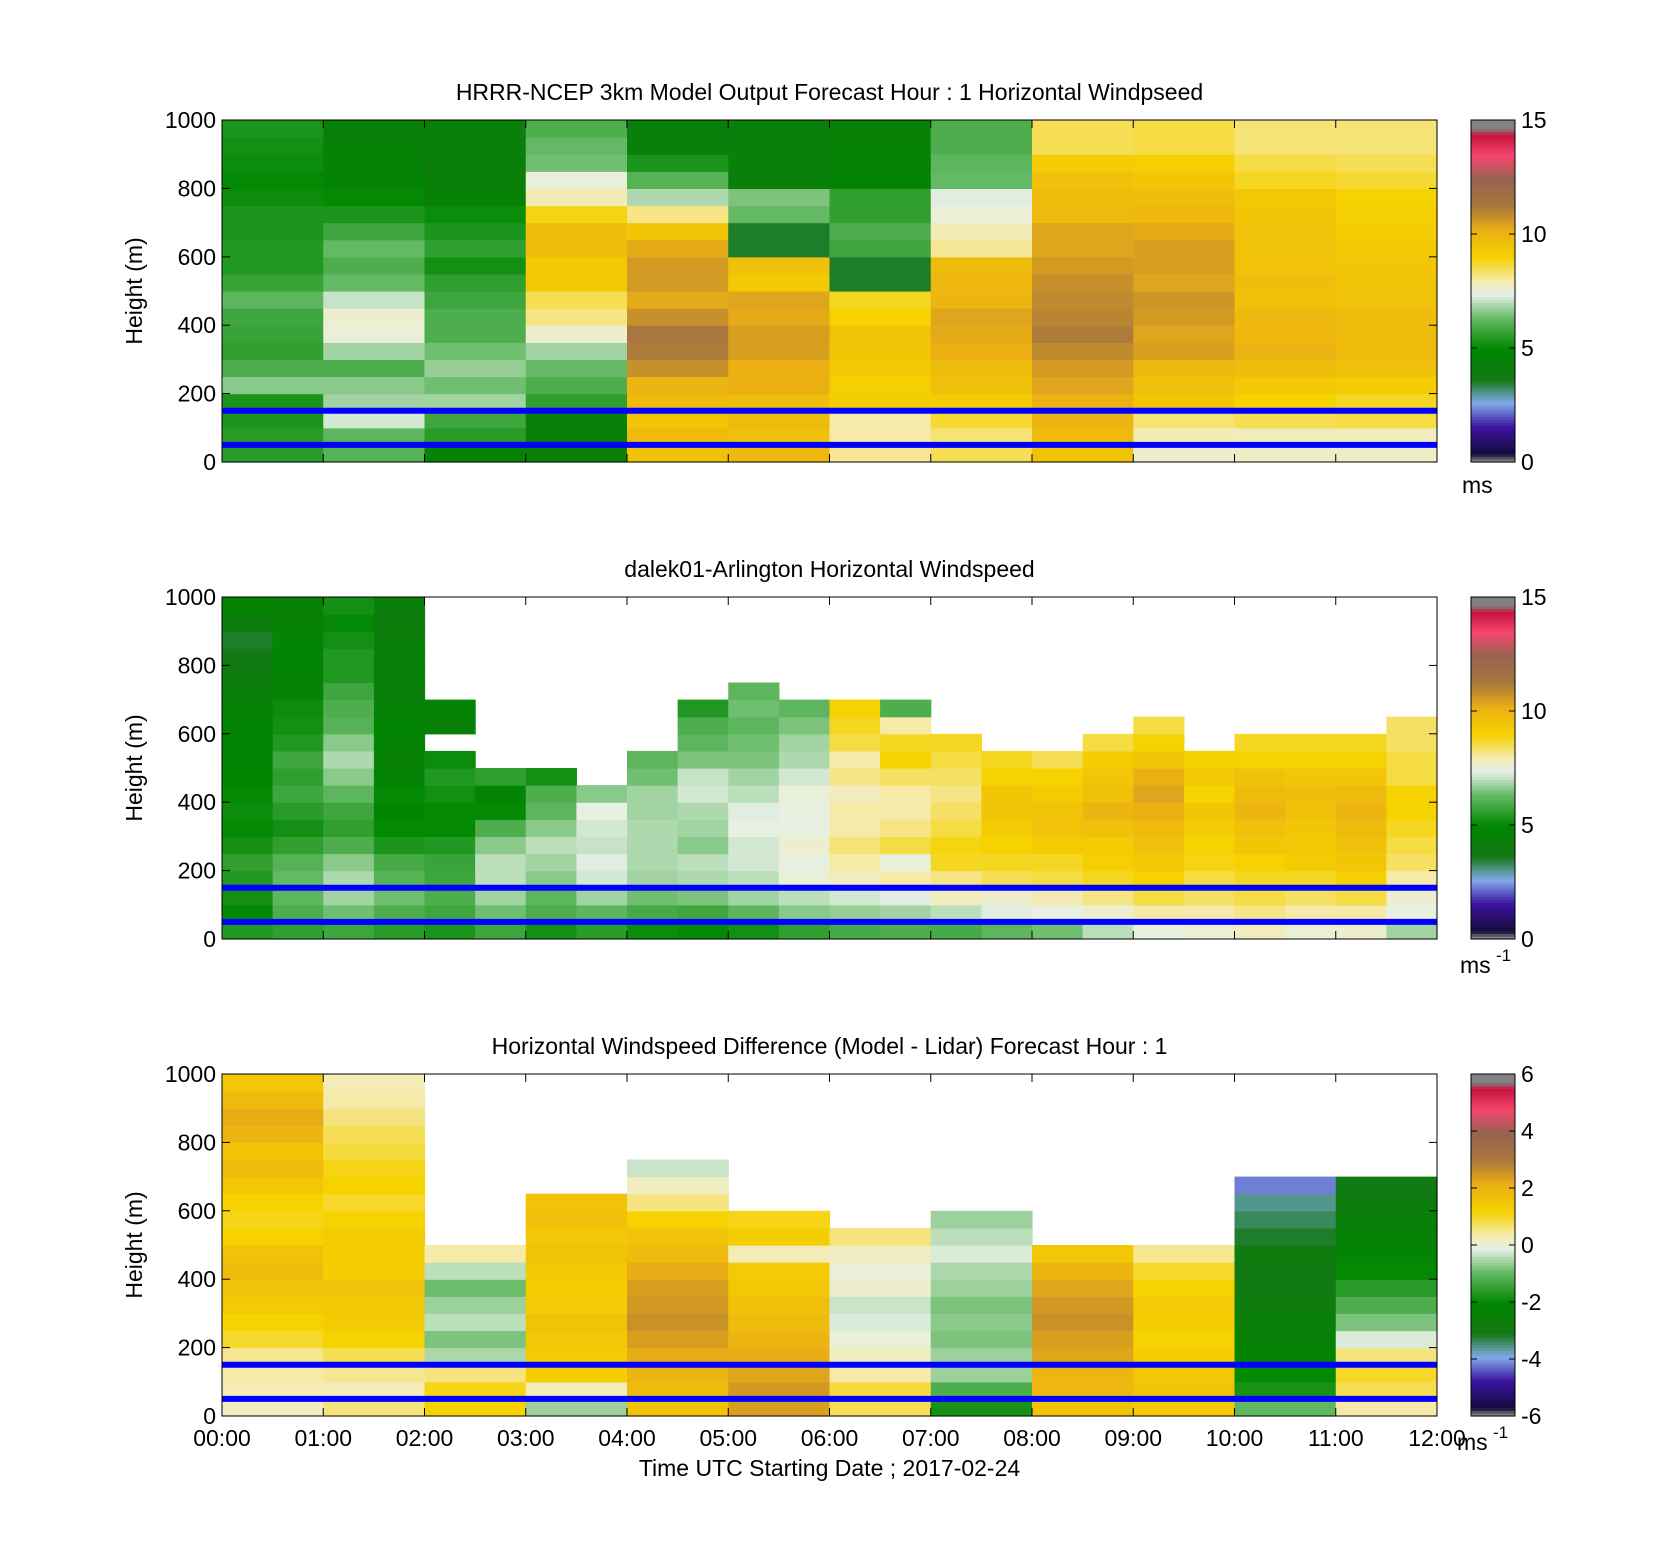 The width and height of the screenshot is (1680, 1561). I want to click on colorbar-unit-exponent: -1, so click(1503, 955).